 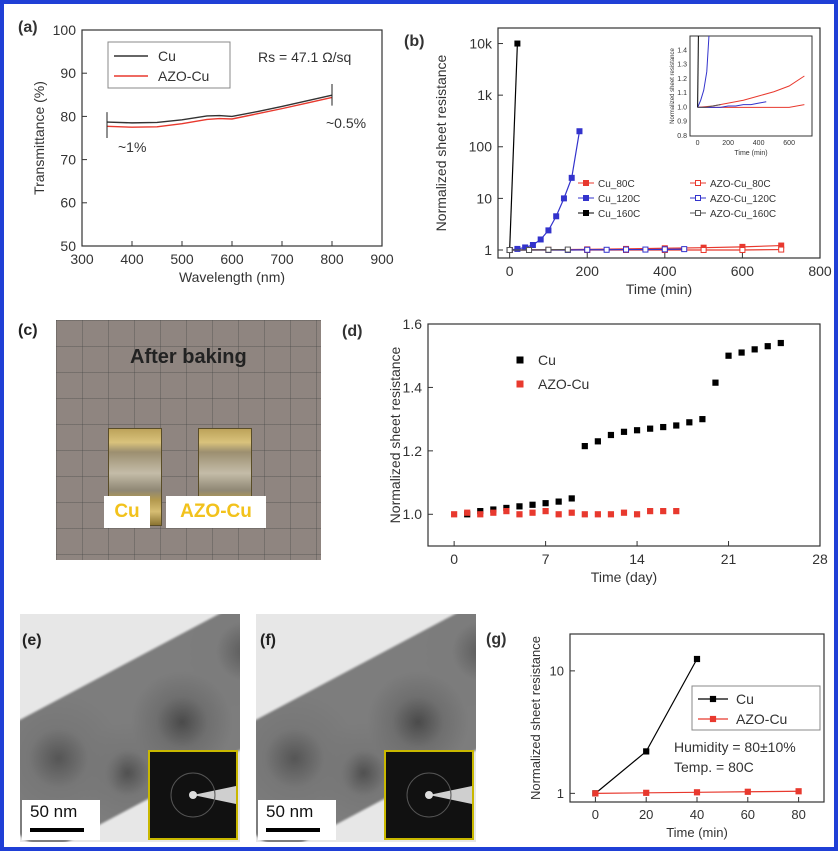 I want to click on legend-label: Cu_80C, so click(x=616, y=184).